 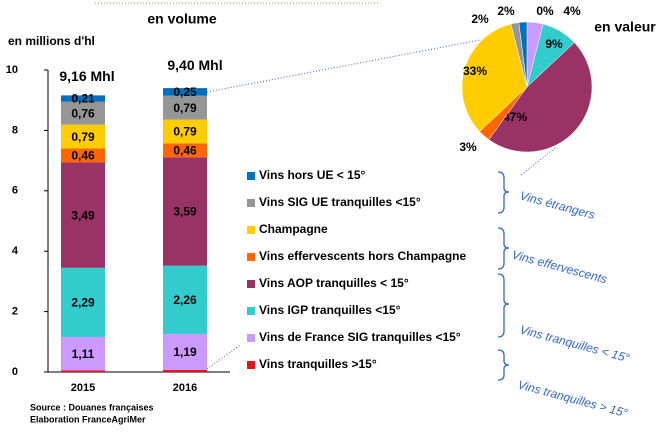 I want to click on group-label: Vins effervescents, so click(x=559, y=266).